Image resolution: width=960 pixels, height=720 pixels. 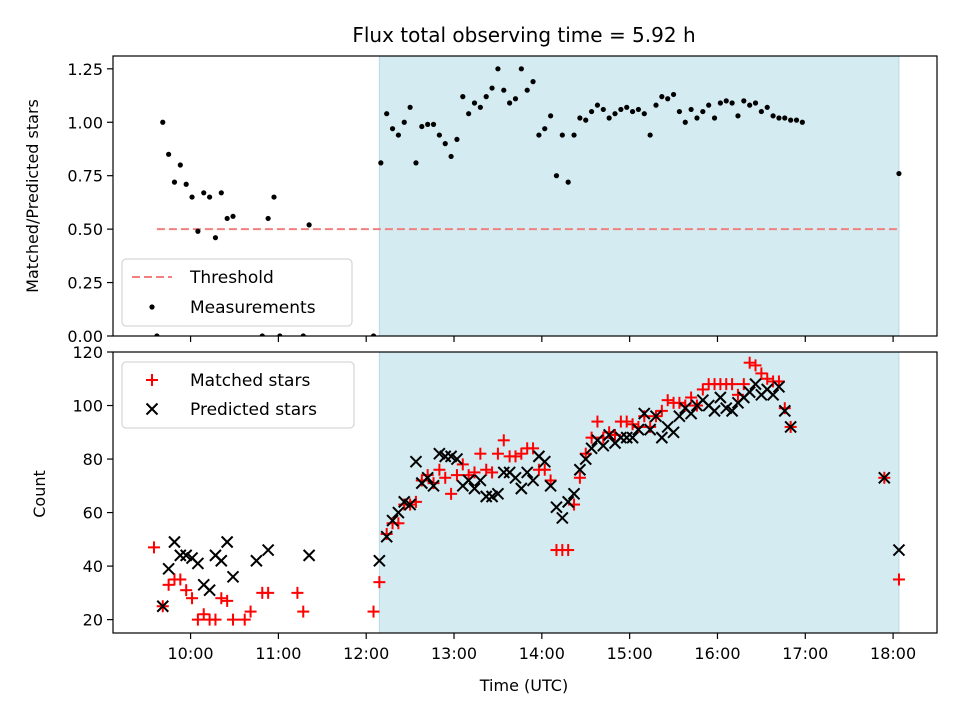 I want to click on count-y-tick-label: 40, so click(x=93, y=566).